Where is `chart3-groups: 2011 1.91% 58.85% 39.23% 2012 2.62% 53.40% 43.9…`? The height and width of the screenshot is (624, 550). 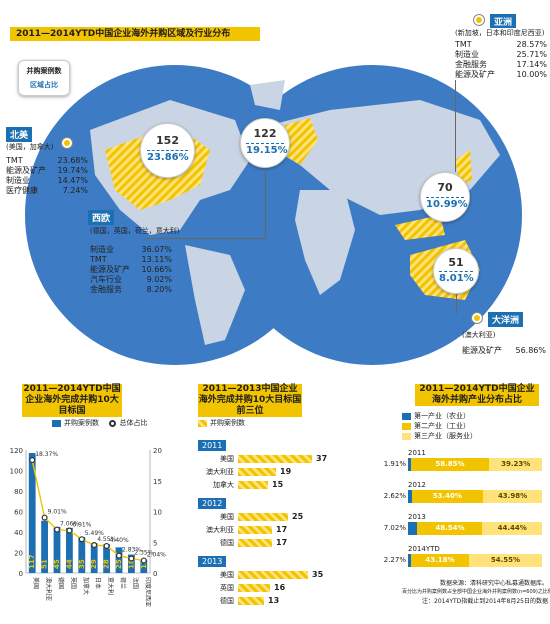 chart3-groups: 2011 1.91% 58.85% 39.23% 2012 2.62% 53.40% 43.9… is located at coordinates (463, 513).